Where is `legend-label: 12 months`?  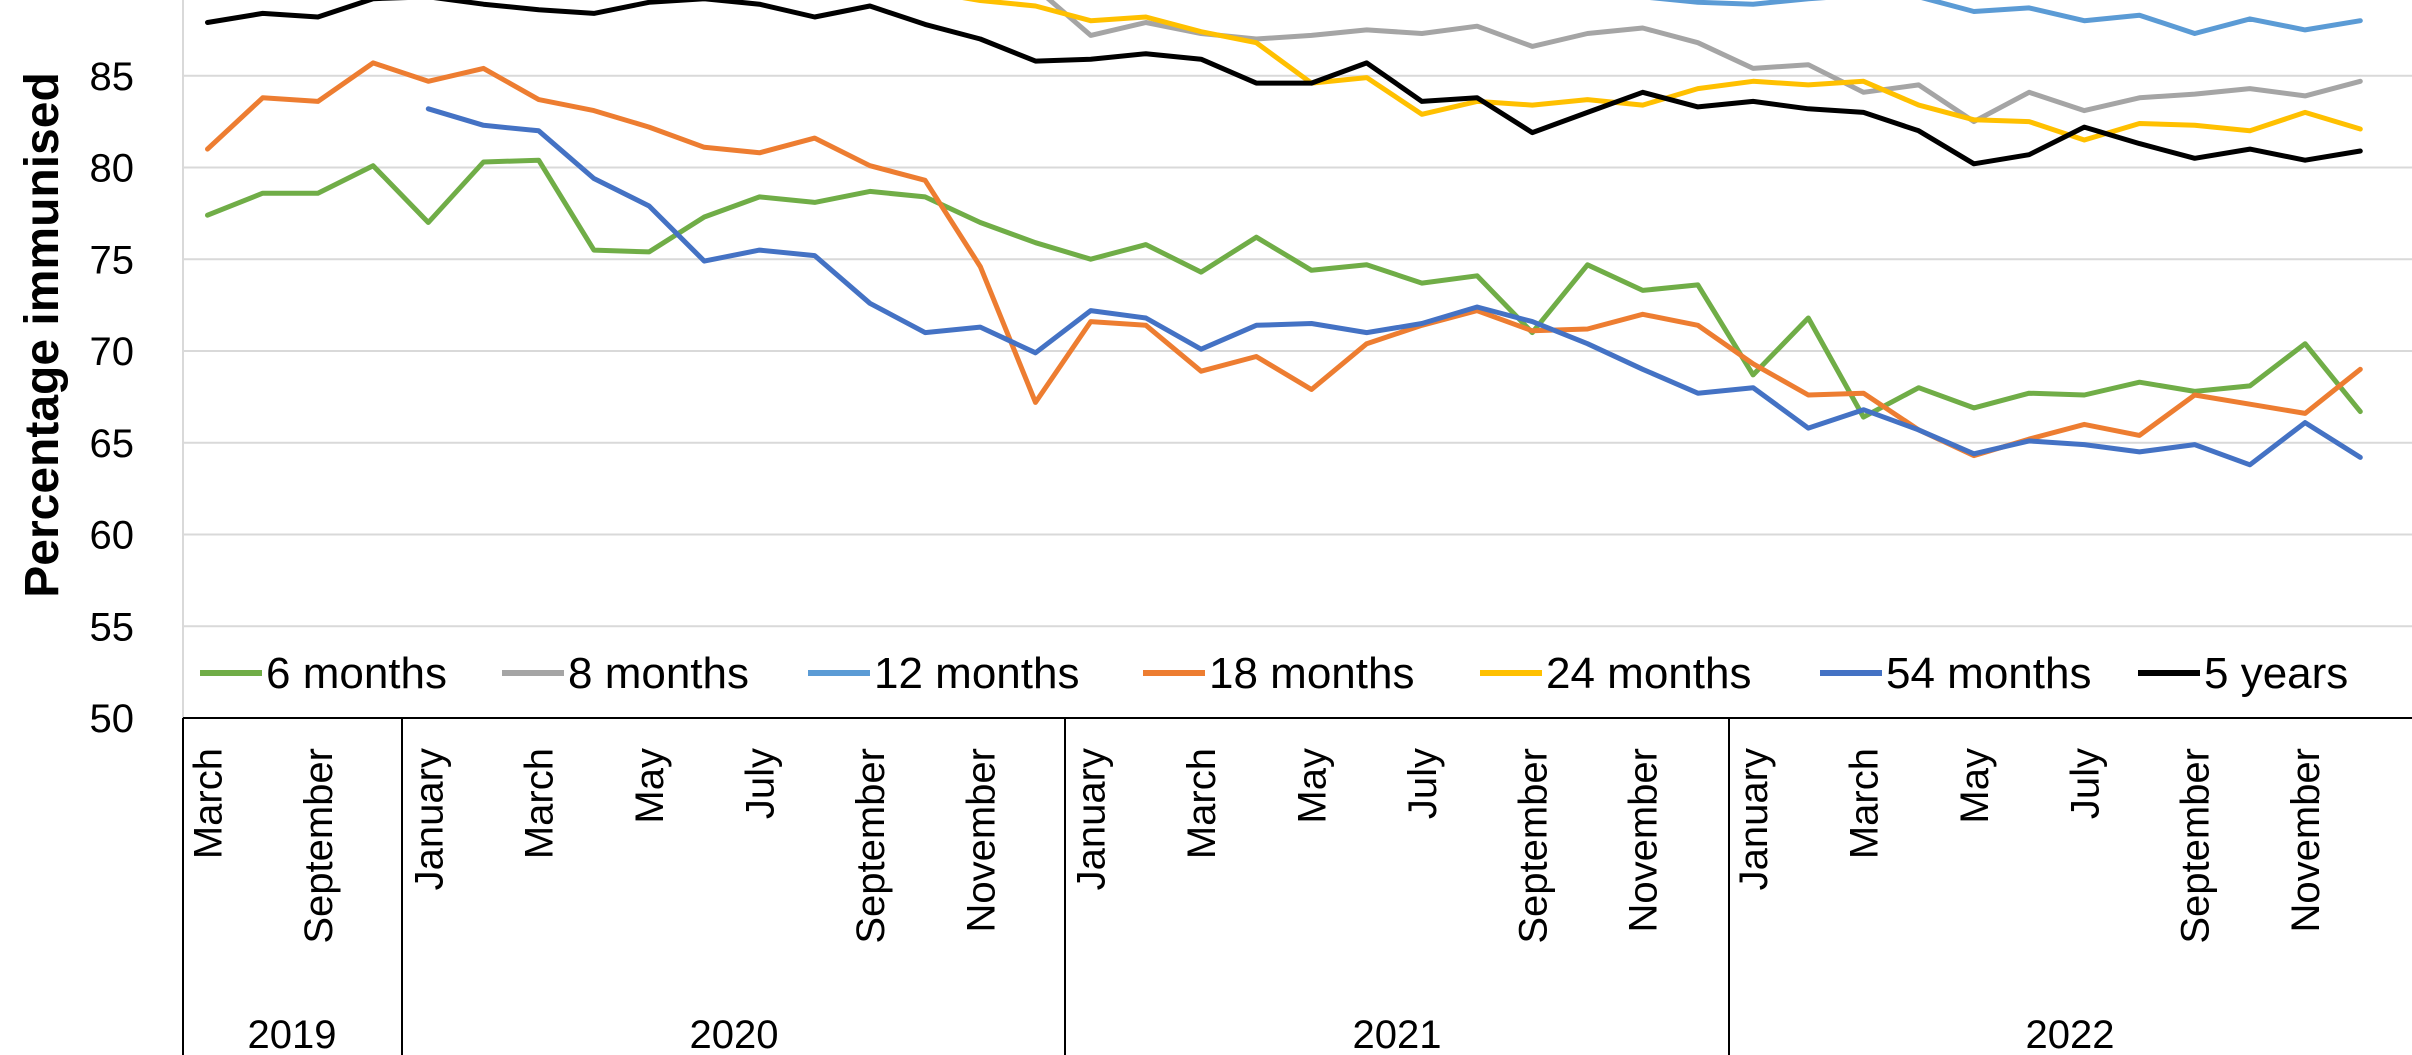 legend-label: 12 months is located at coordinates (976, 673).